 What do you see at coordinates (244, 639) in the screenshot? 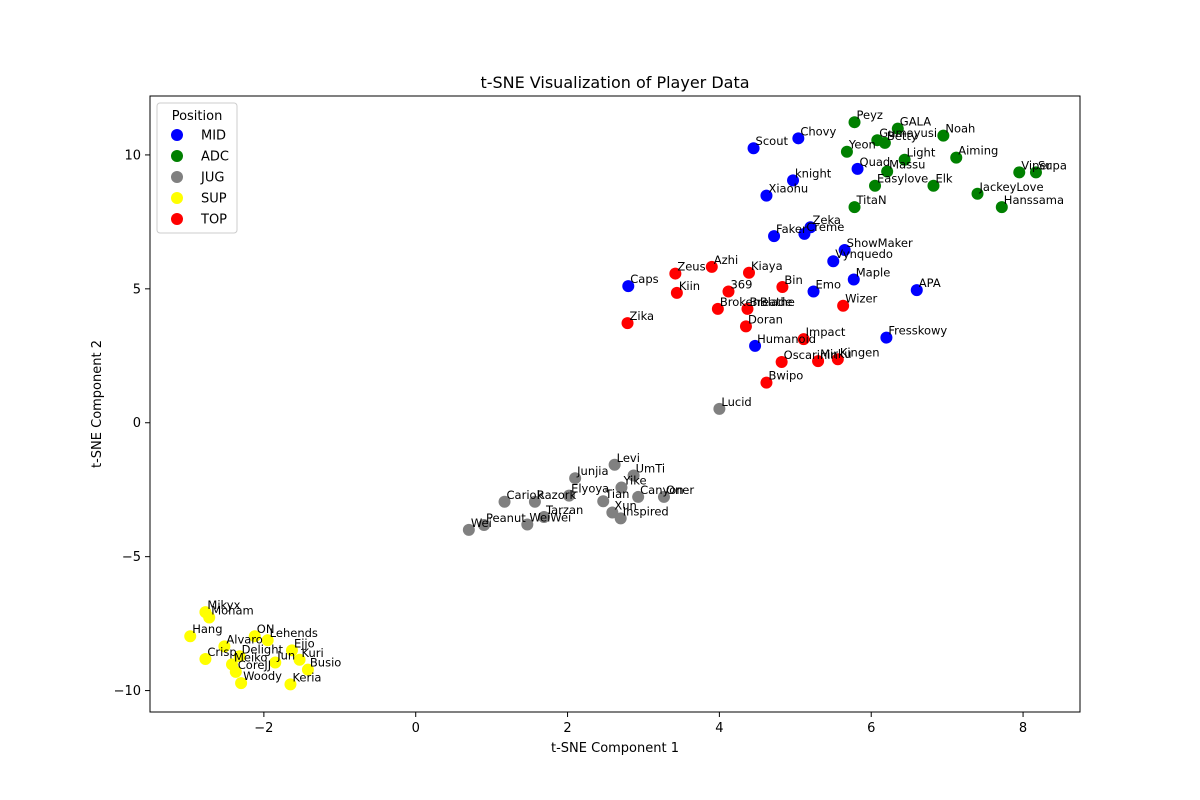
I see `point-label-alvaro: Alvaro` at bounding box center [244, 639].